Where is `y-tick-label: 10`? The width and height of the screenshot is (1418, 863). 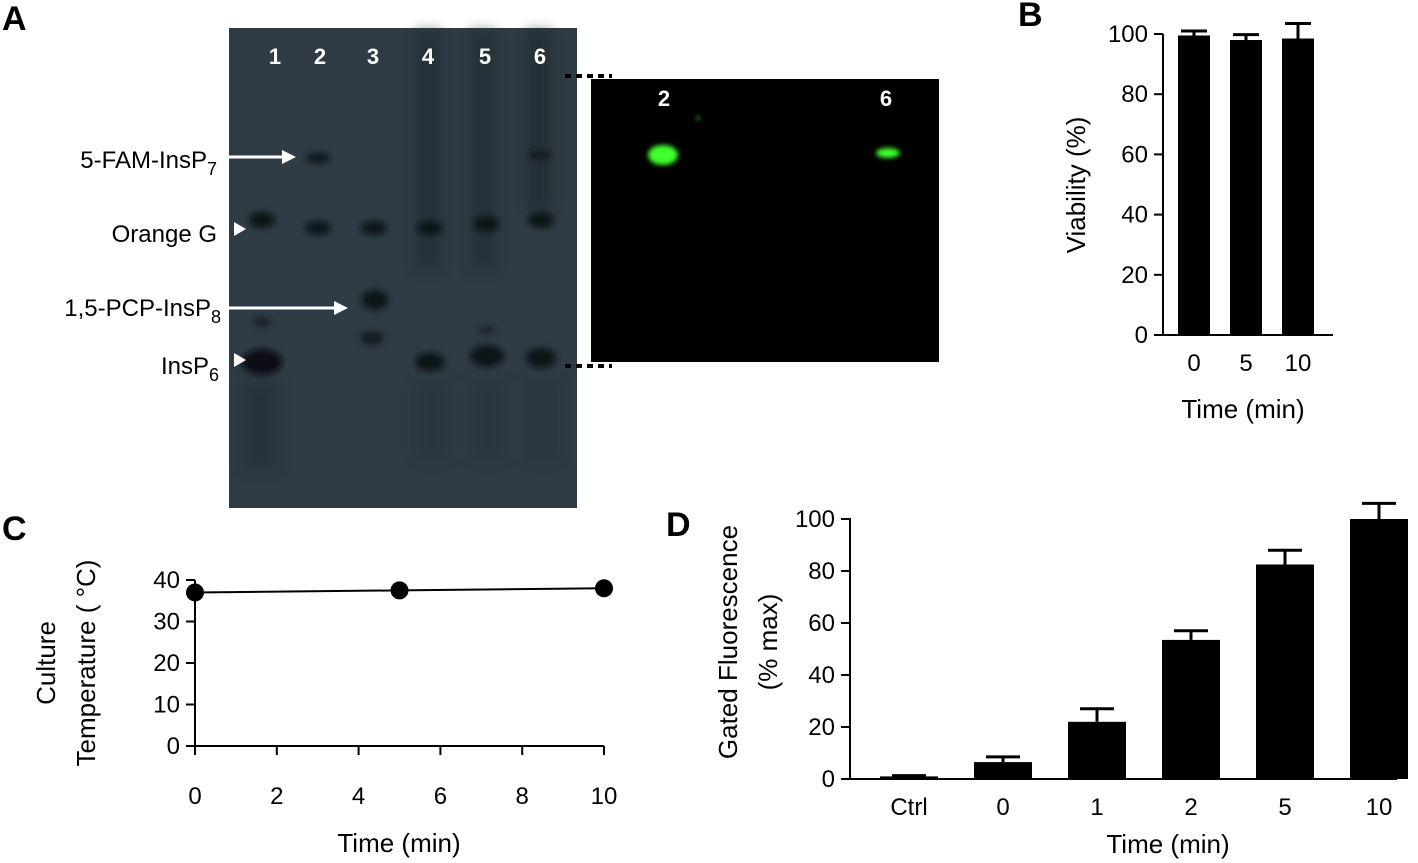
y-tick-label: 10 is located at coordinates (166, 705).